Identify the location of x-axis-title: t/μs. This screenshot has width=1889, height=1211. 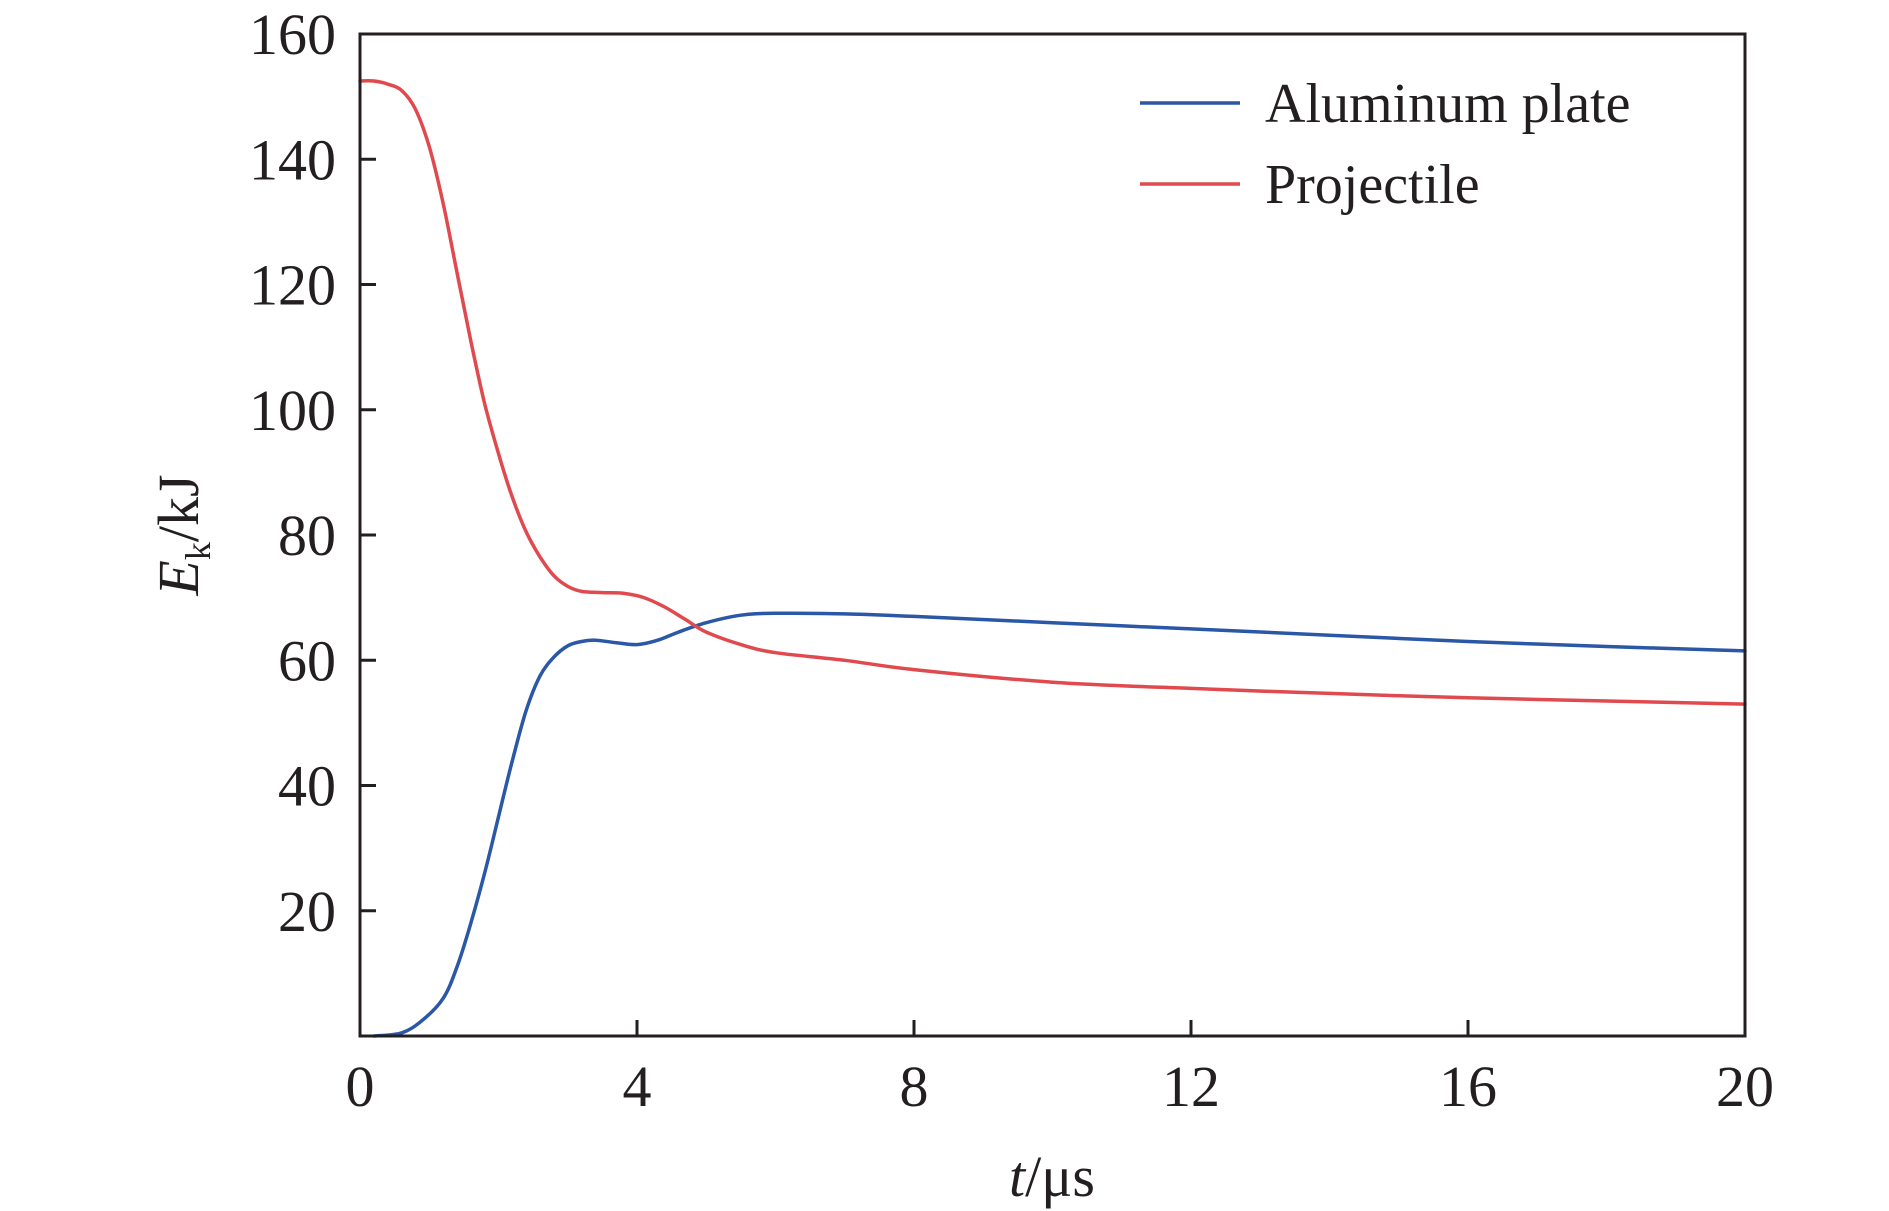
(1052, 1176).